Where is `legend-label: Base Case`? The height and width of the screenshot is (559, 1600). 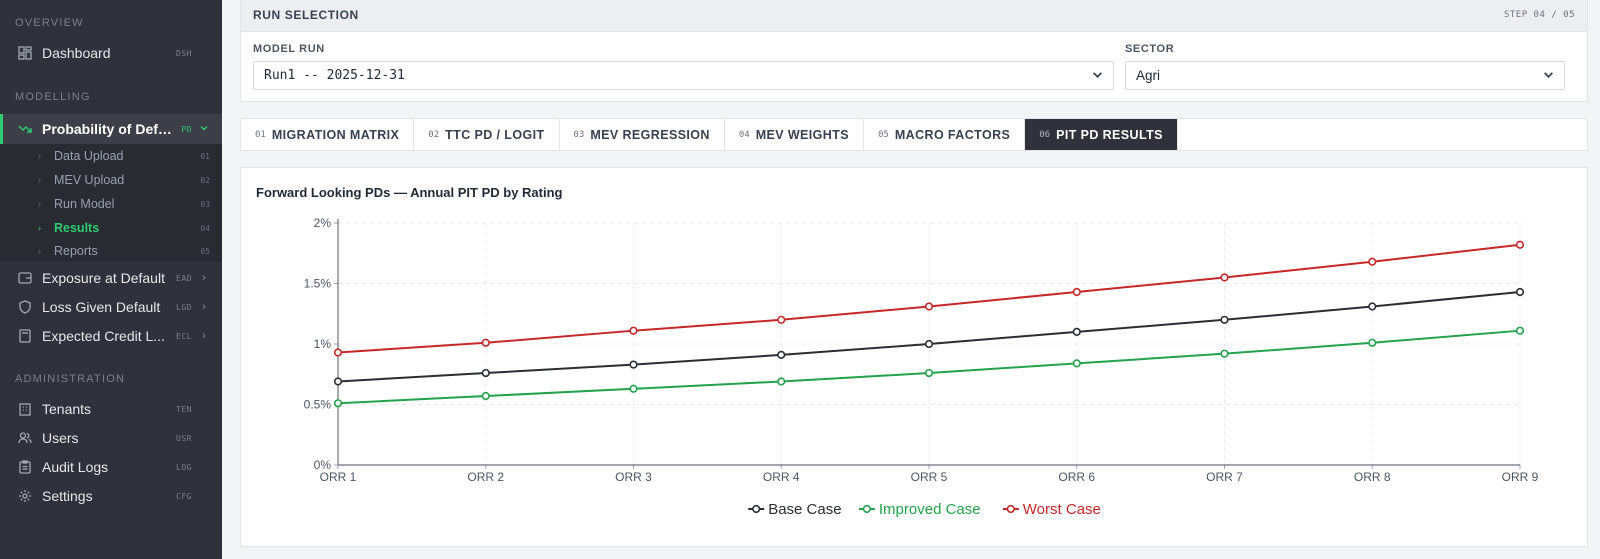
legend-label: Base Case is located at coordinates (804, 509).